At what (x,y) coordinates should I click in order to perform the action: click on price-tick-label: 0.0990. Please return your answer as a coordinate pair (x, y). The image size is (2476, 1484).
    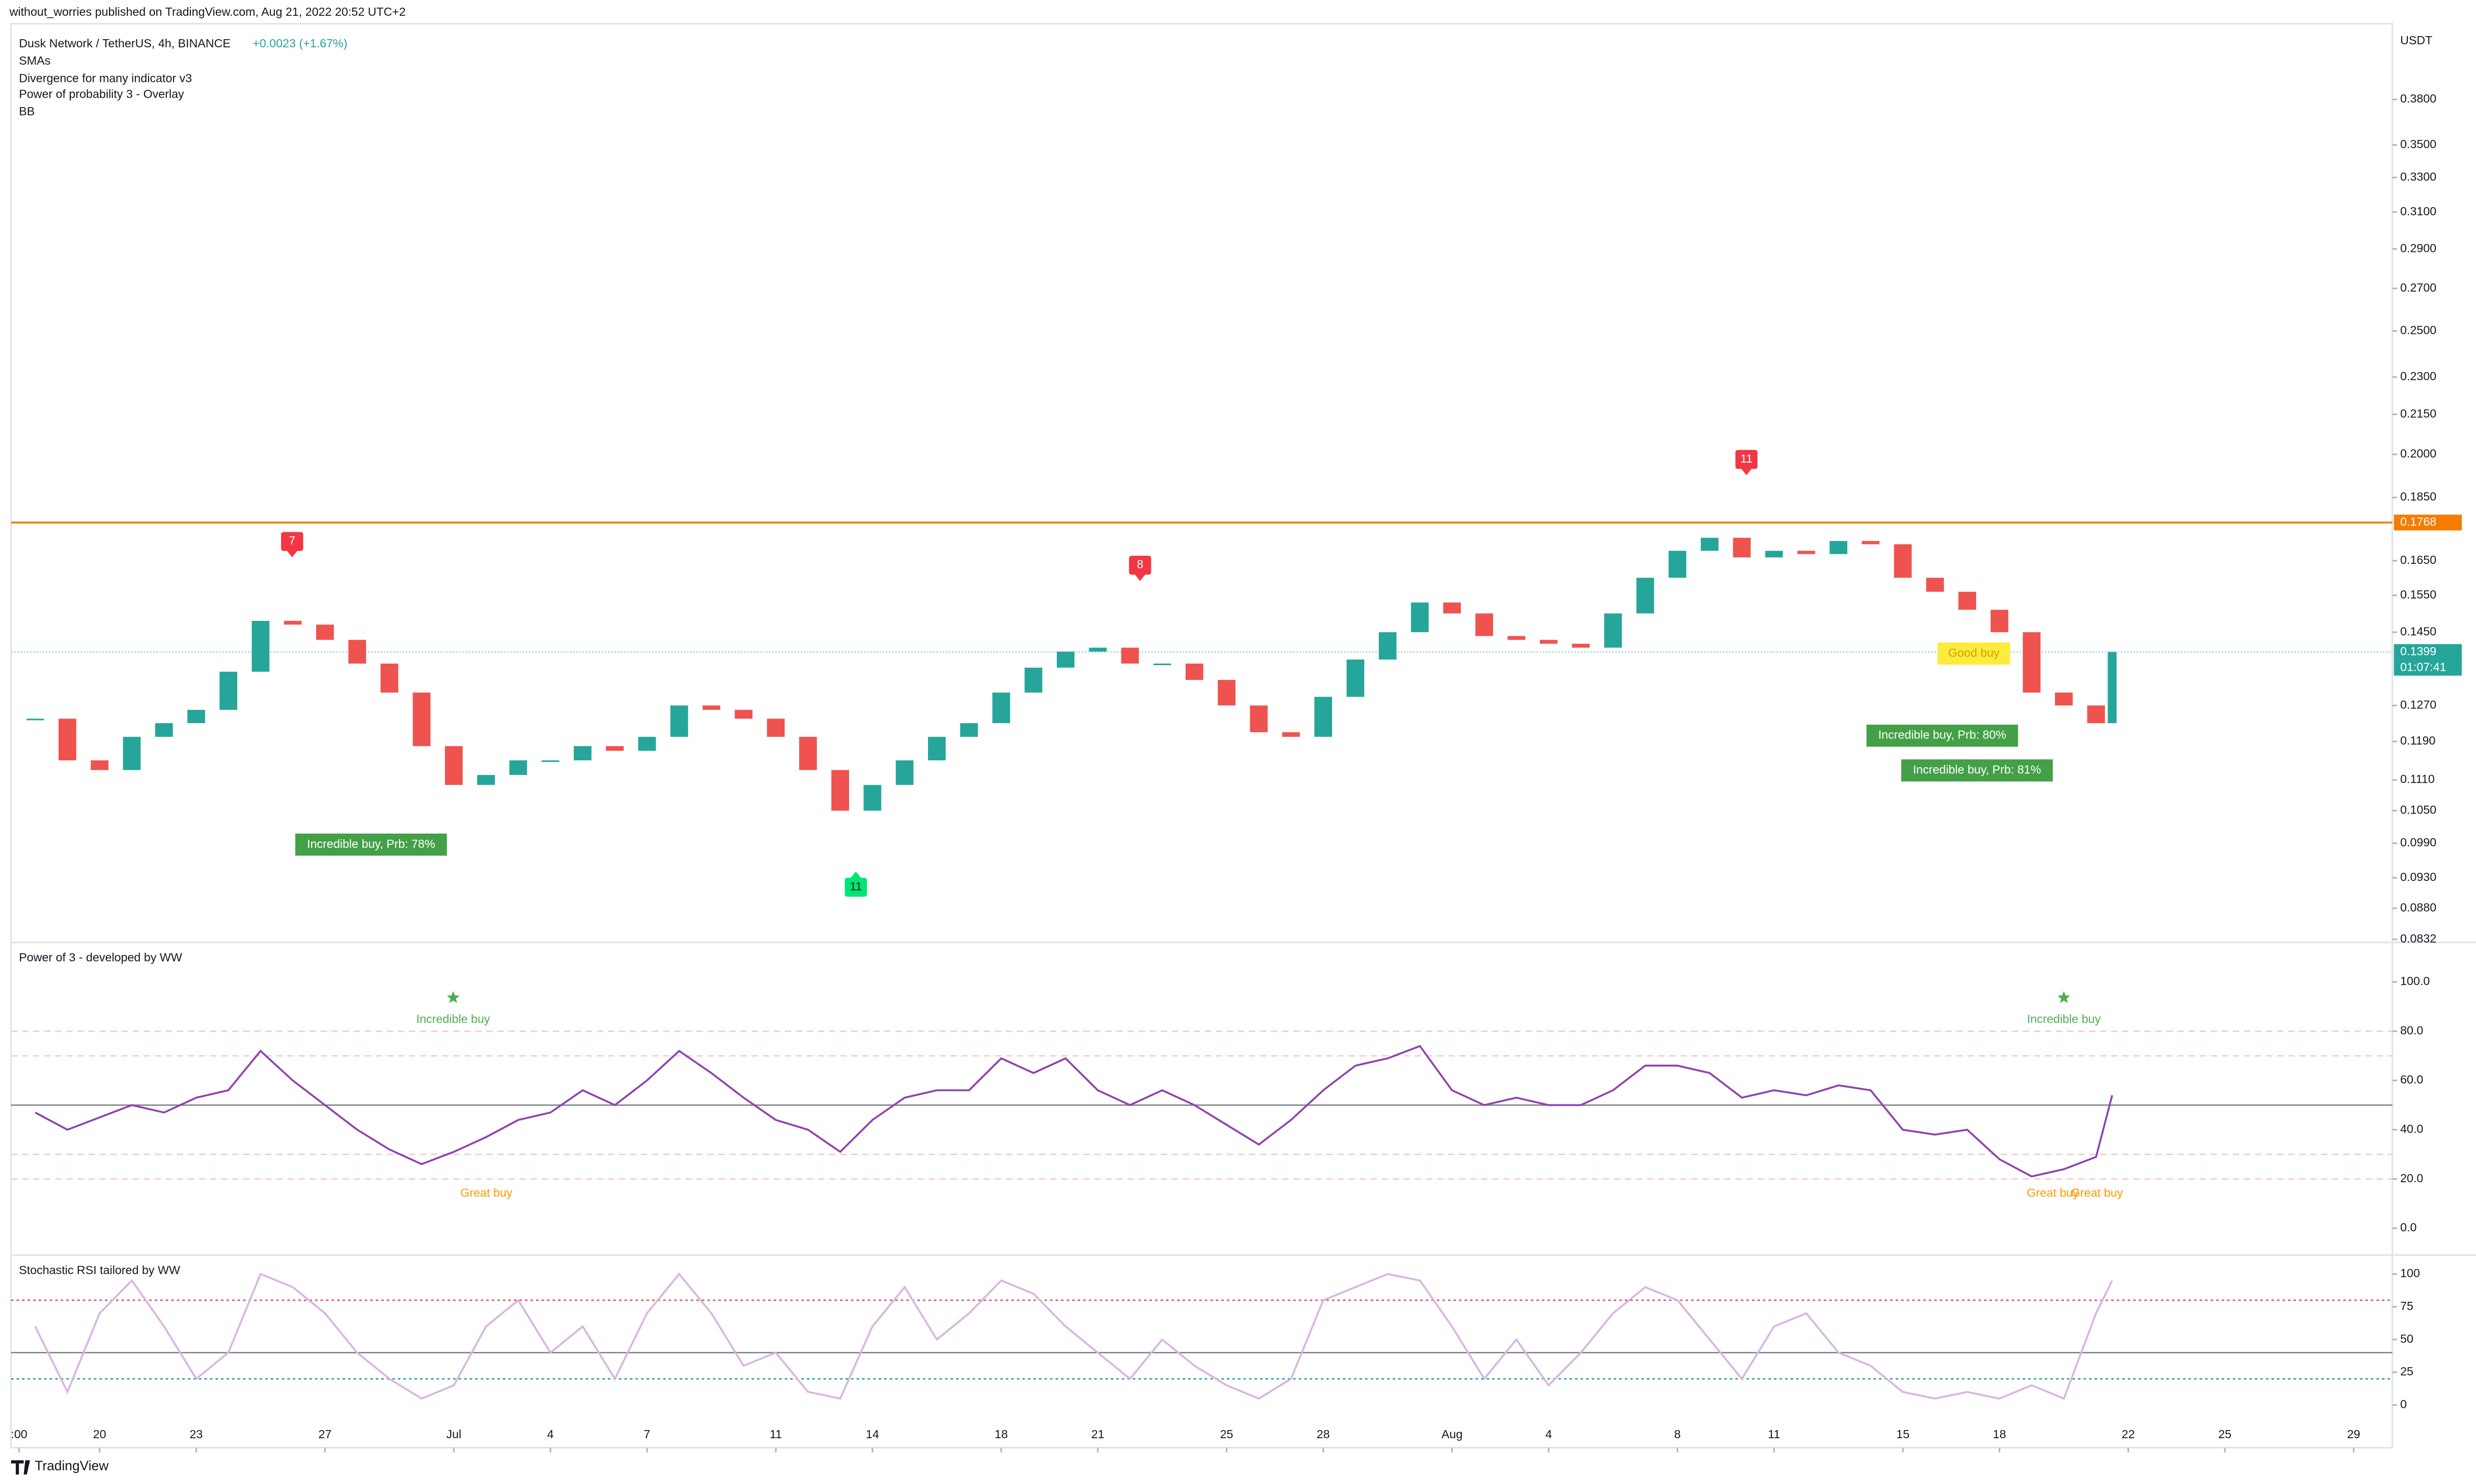
    Looking at the image, I should click on (2418, 842).